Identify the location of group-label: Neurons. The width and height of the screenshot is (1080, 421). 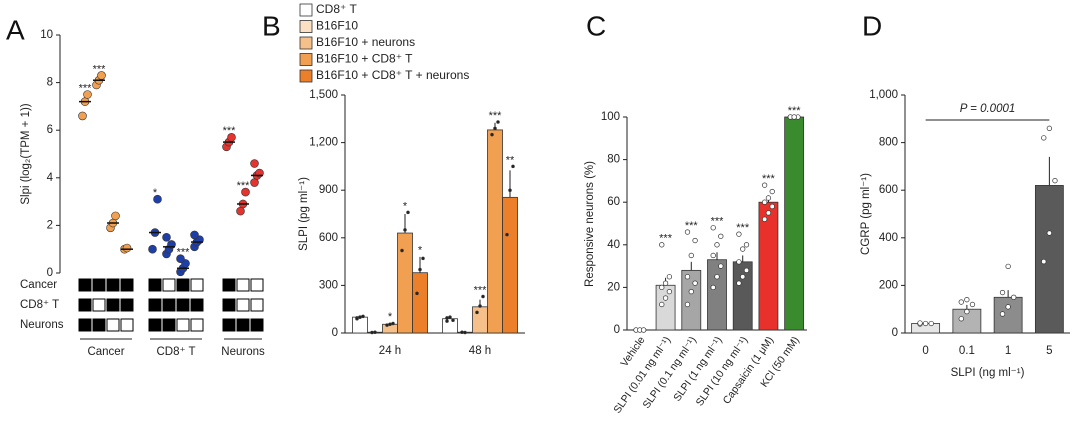
(243, 352).